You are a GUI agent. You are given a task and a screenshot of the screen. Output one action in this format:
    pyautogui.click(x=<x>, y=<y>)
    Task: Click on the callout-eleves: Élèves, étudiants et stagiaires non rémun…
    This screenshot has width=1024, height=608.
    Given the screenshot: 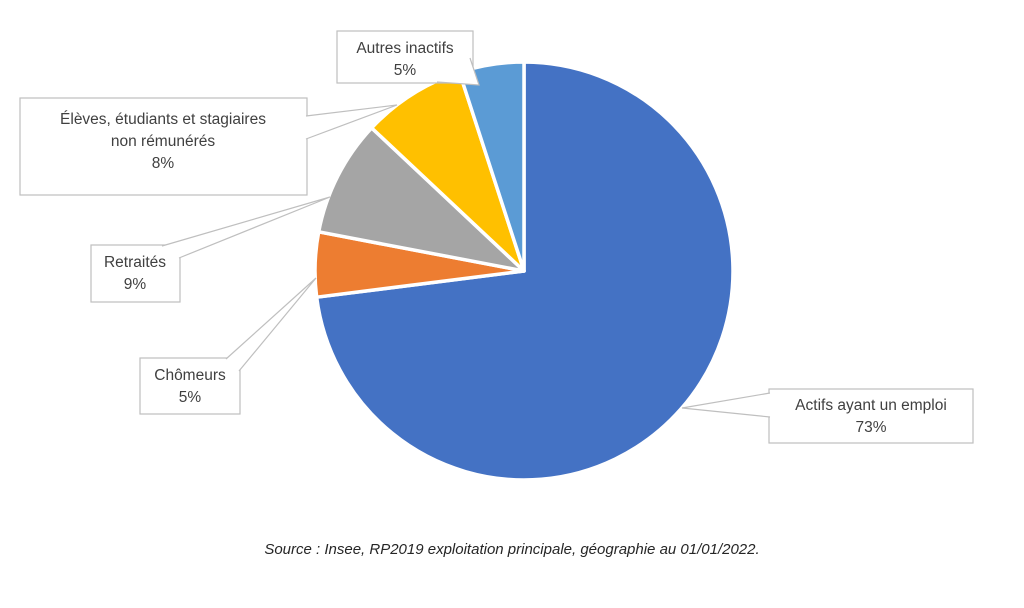 What is the action you would take?
    pyautogui.click(x=208, y=146)
    